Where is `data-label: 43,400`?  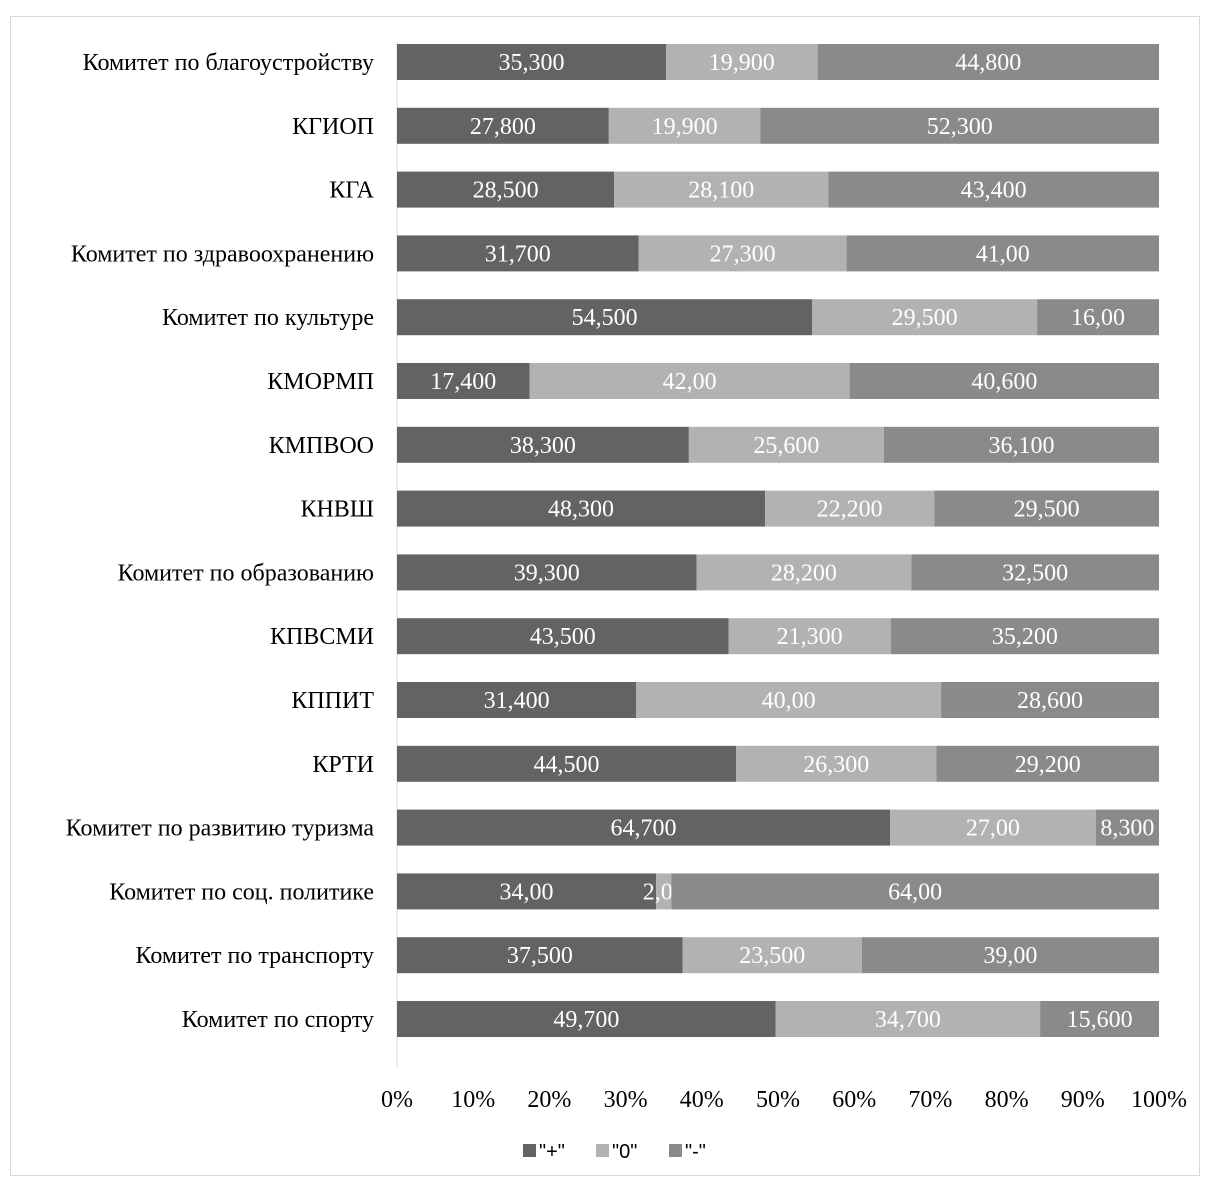
data-label: 43,400 is located at coordinates (994, 191).